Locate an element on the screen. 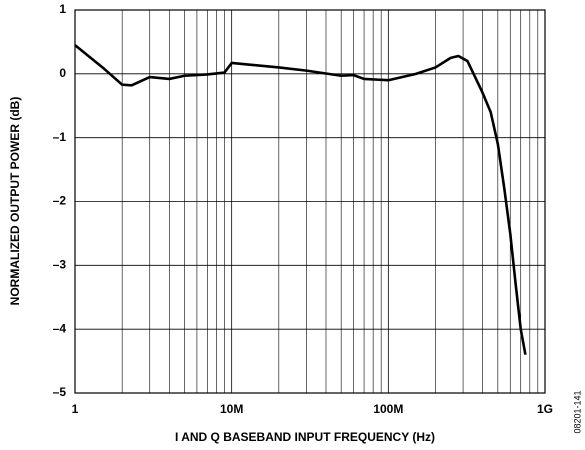  y-tick-label: 0 is located at coordinates (62, 73).